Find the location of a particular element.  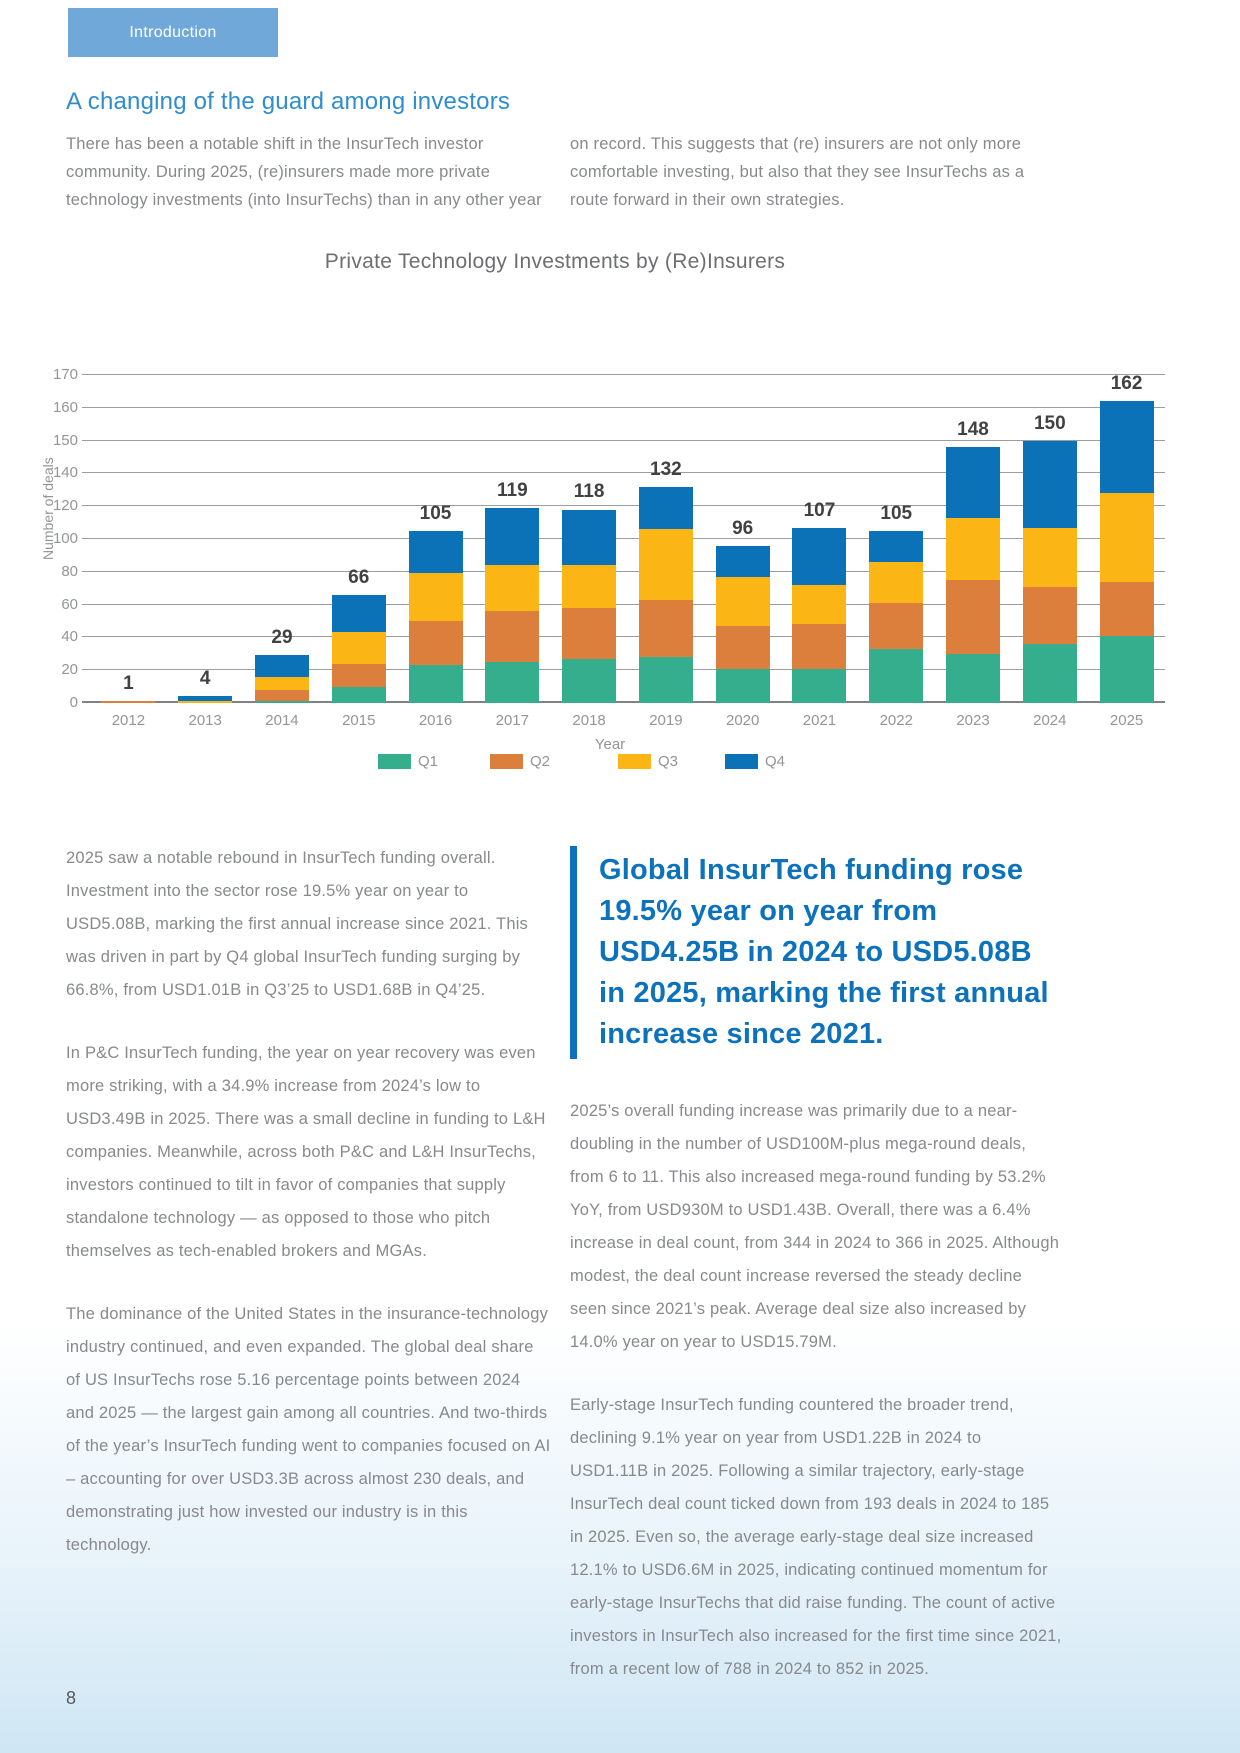

bar-segment-2022-Q3 is located at coordinates (896, 582).